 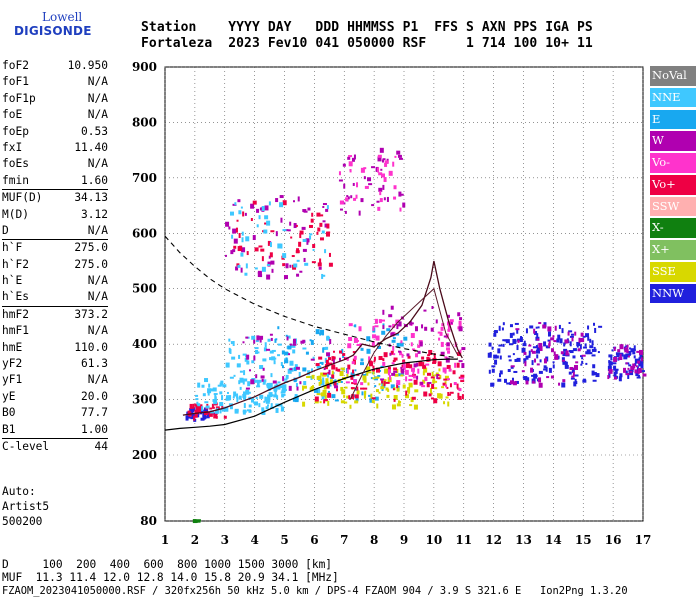 What do you see at coordinates (55, 380) in the screenshot?
I see `param-row: yF1 N/A` at bounding box center [55, 380].